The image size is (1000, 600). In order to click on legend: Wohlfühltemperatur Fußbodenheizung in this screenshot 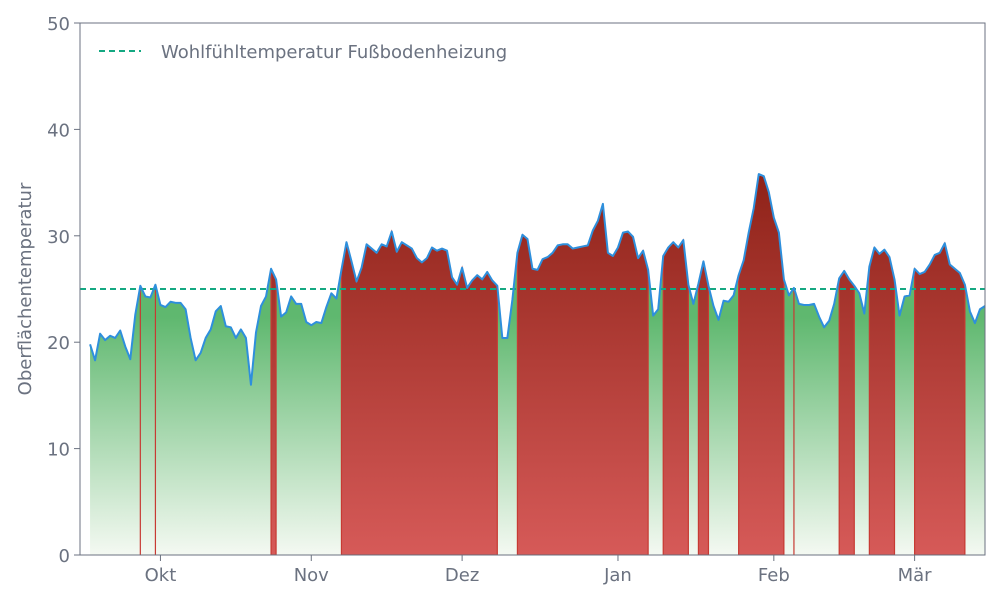, I will do `click(303, 52)`.